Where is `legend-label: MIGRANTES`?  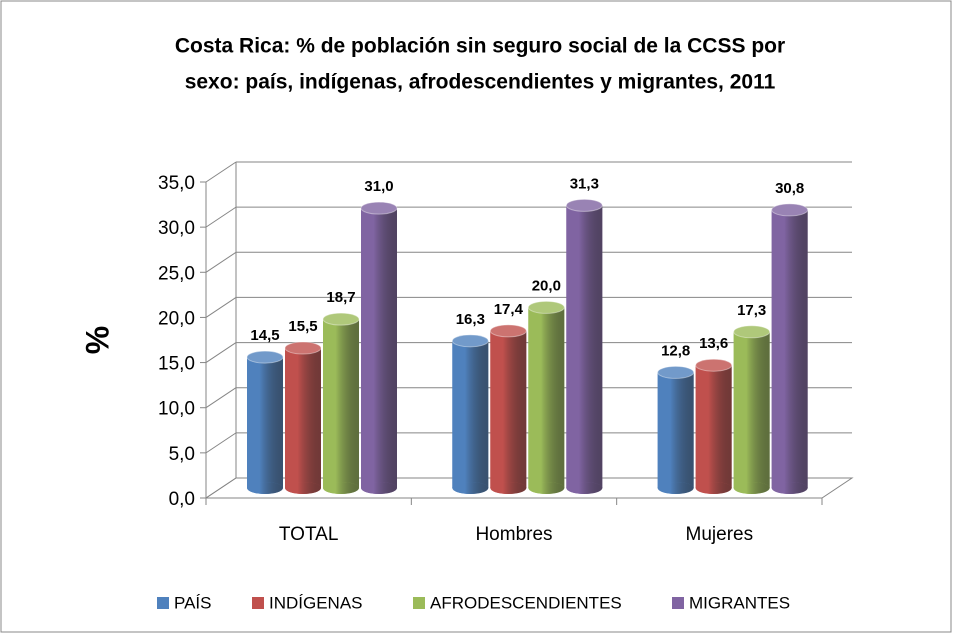
legend-label: MIGRANTES is located at coordinates (739, 602).